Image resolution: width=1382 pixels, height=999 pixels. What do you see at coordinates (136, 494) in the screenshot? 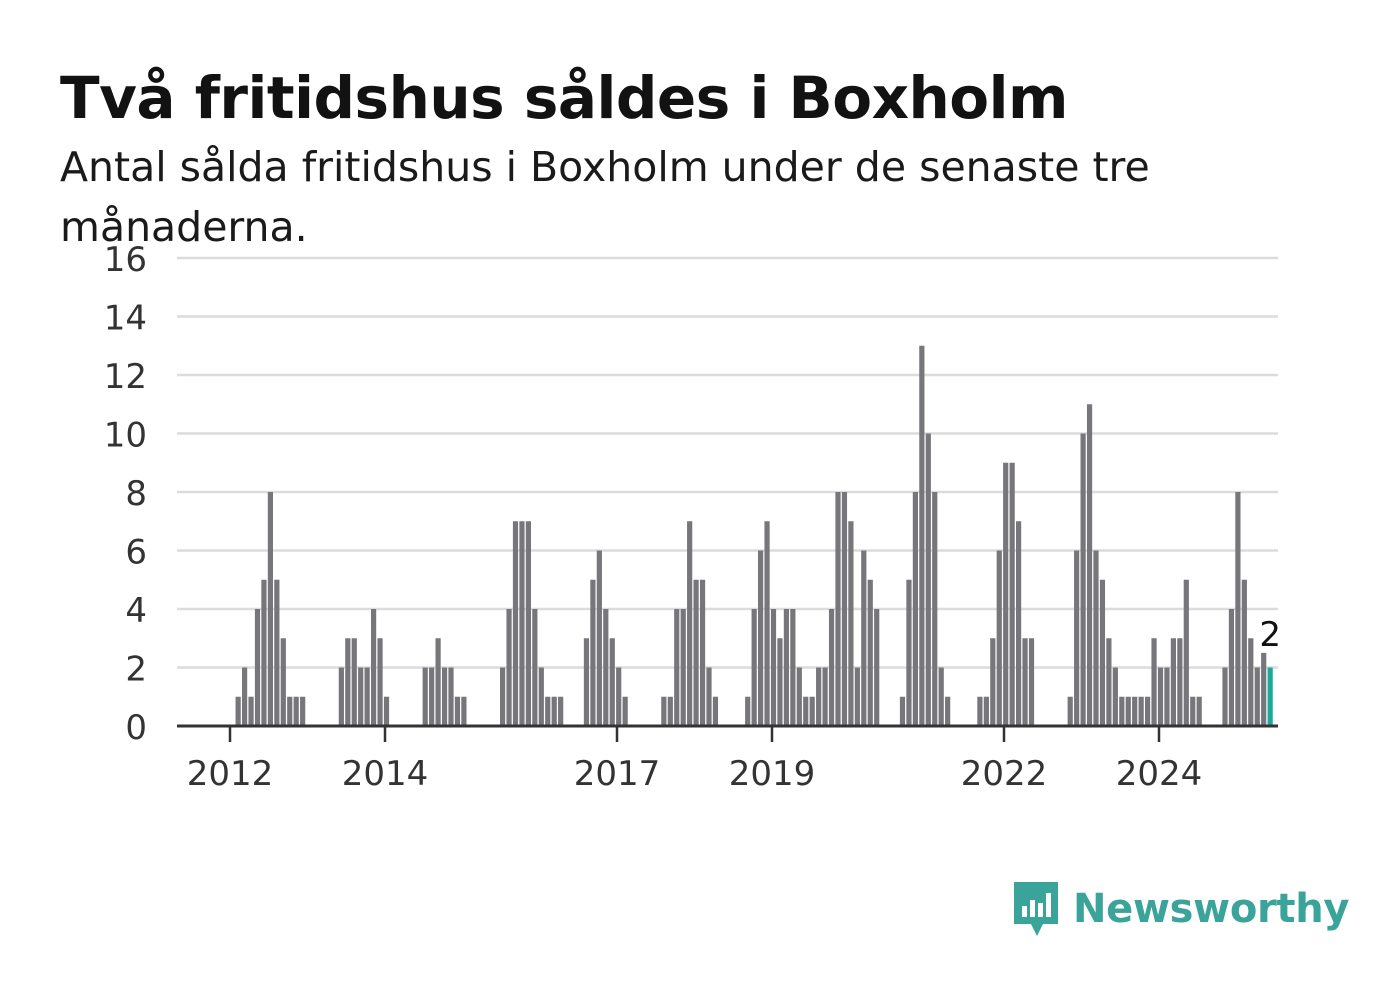
I see `y-tick-label: 8` at bounding box center [136, 494].